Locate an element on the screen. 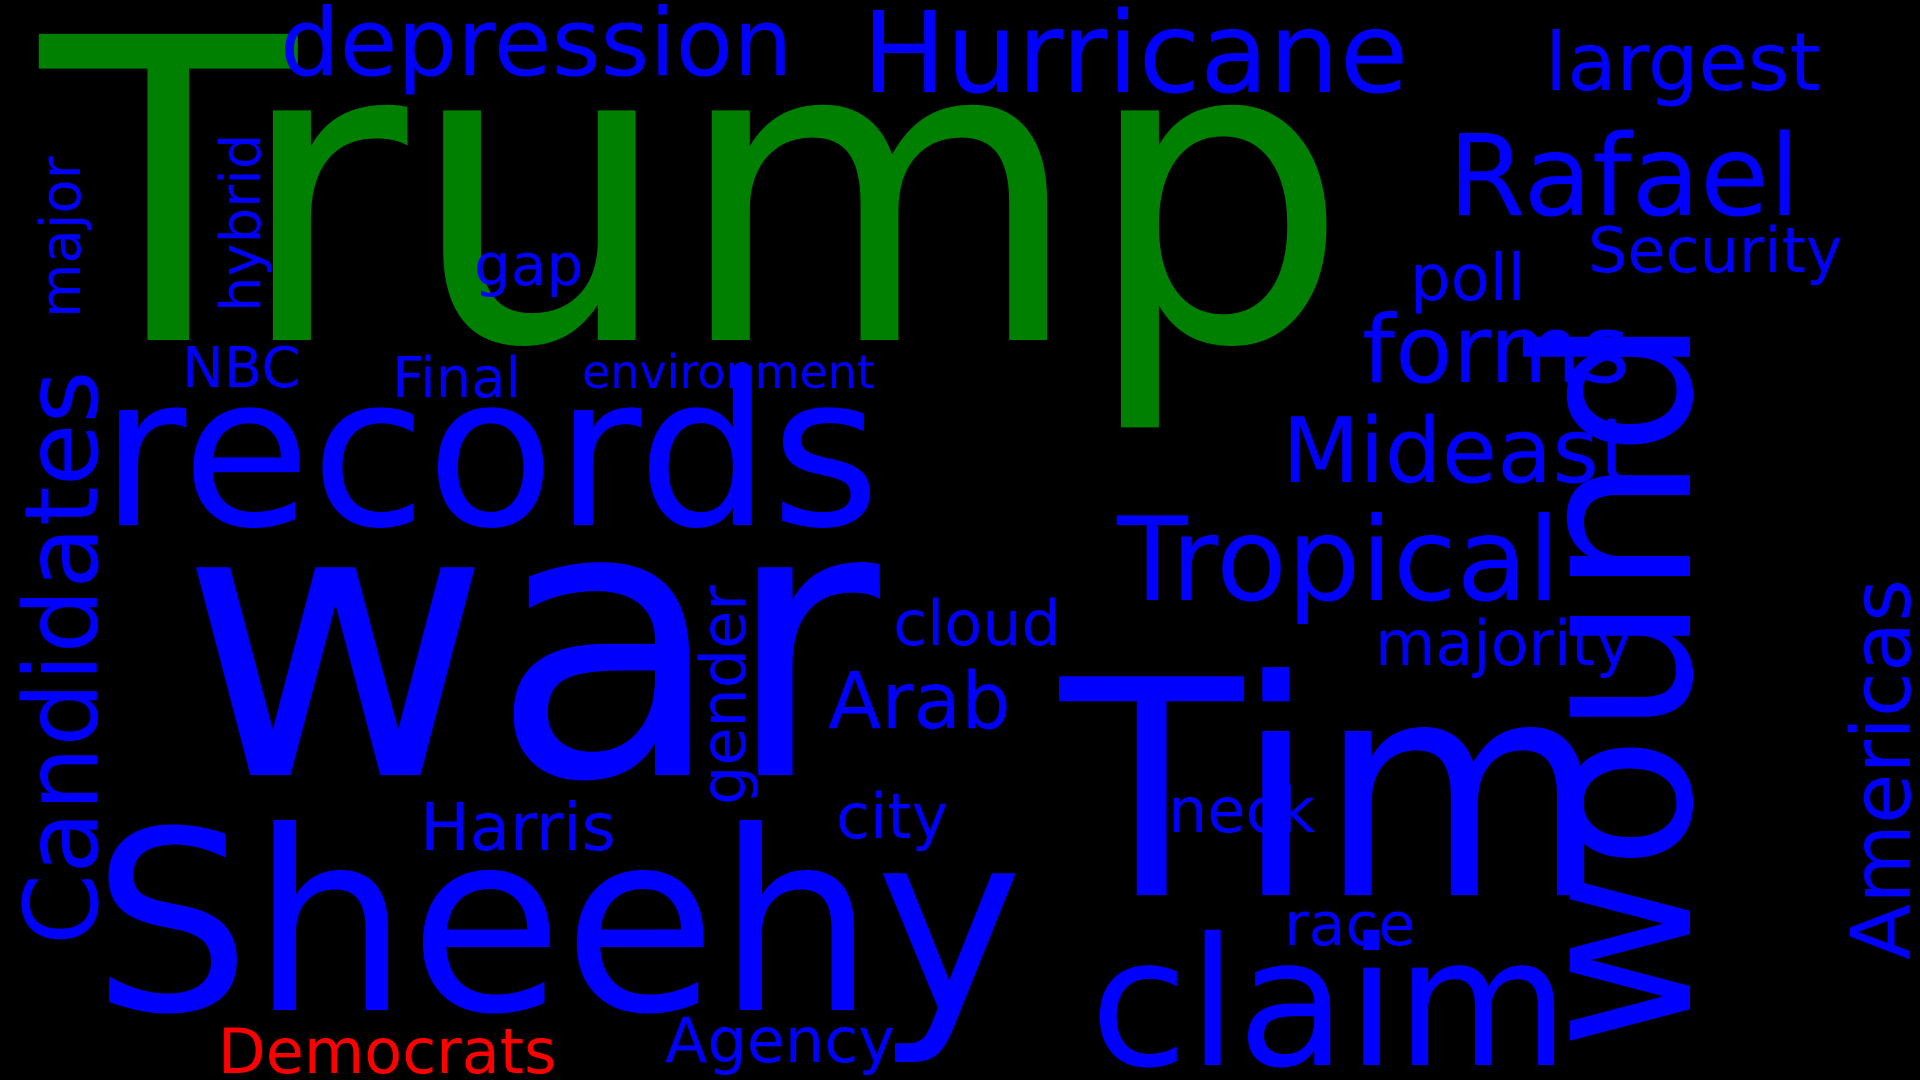 This screenshot has width=1920, height=1080. word-cloud: cloud is located at coordinates (977, 623).